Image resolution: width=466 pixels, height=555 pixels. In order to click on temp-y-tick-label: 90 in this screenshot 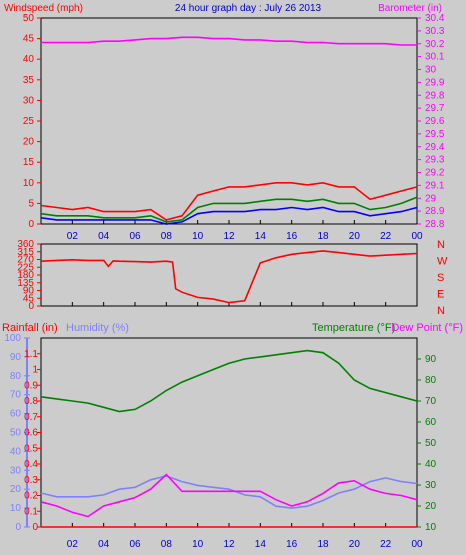, I will do `click(431, 359)`.